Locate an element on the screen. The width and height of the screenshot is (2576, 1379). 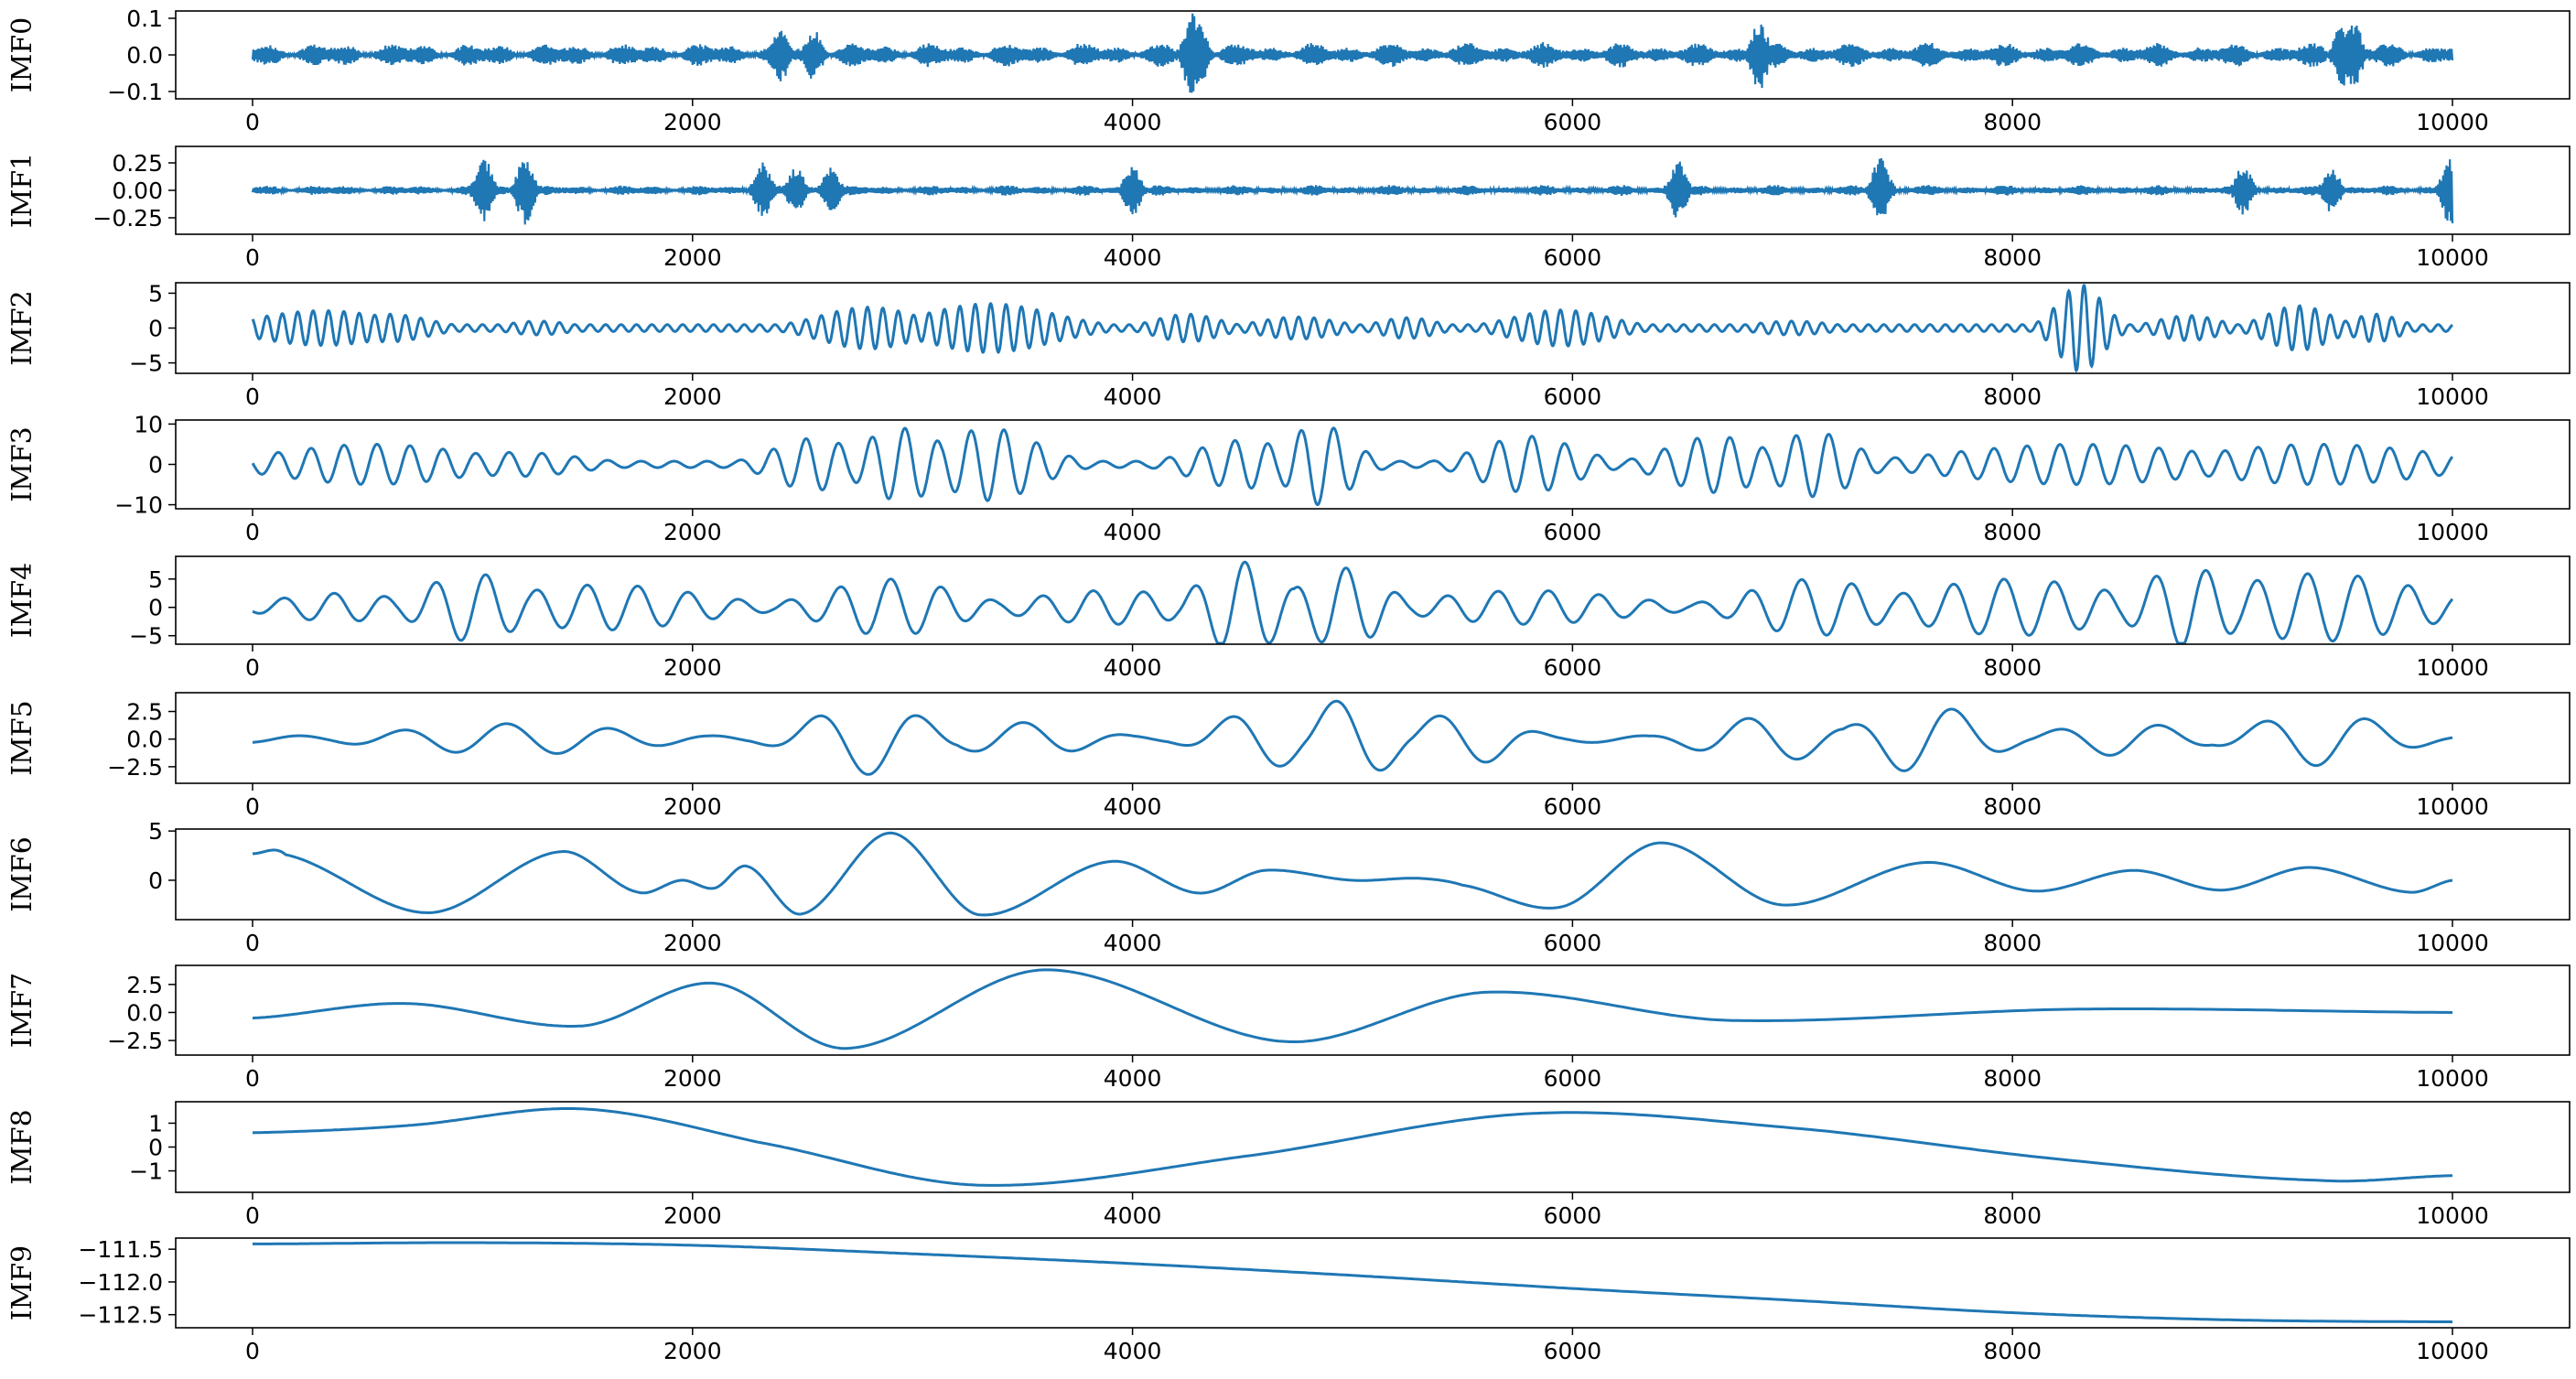
series-line-imf3 is located at coordinates (1352, 466).